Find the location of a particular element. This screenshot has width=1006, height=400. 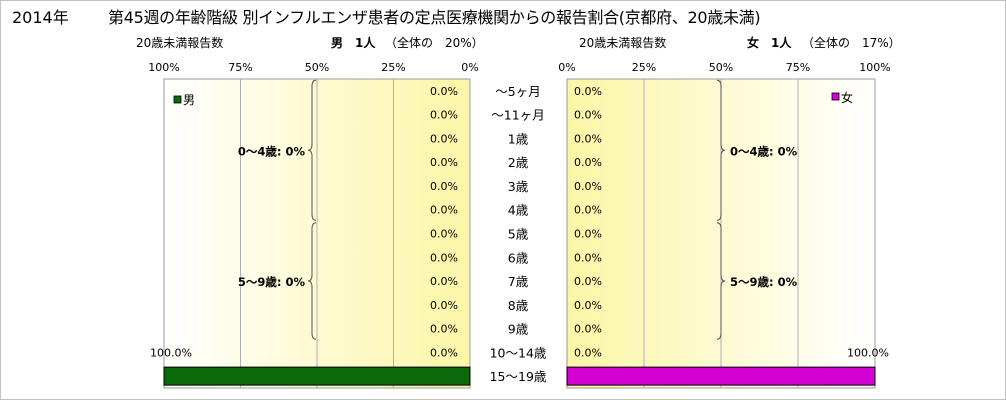

male-legend-swatch is located at coordinates (177, 99).